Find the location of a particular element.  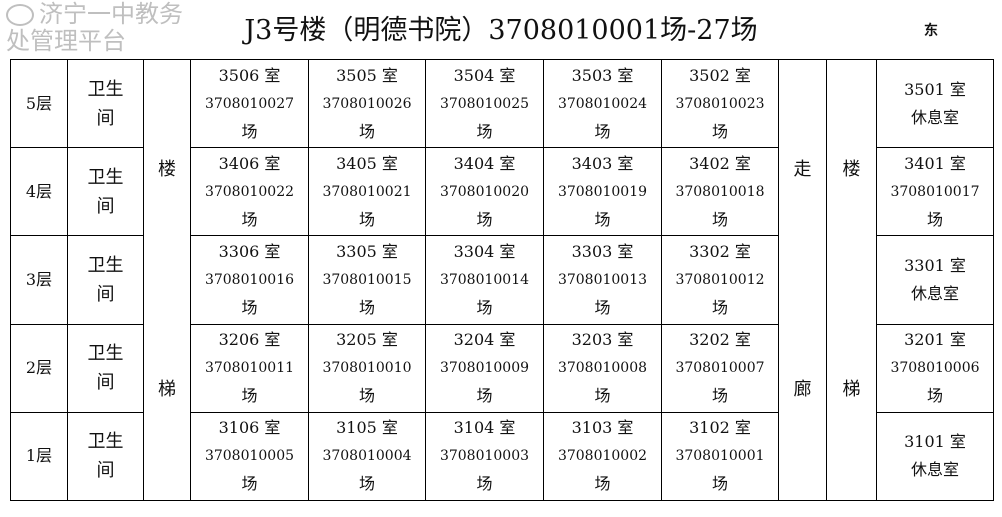

cell-text: 3301 室 is located at coordinates (935, 265).